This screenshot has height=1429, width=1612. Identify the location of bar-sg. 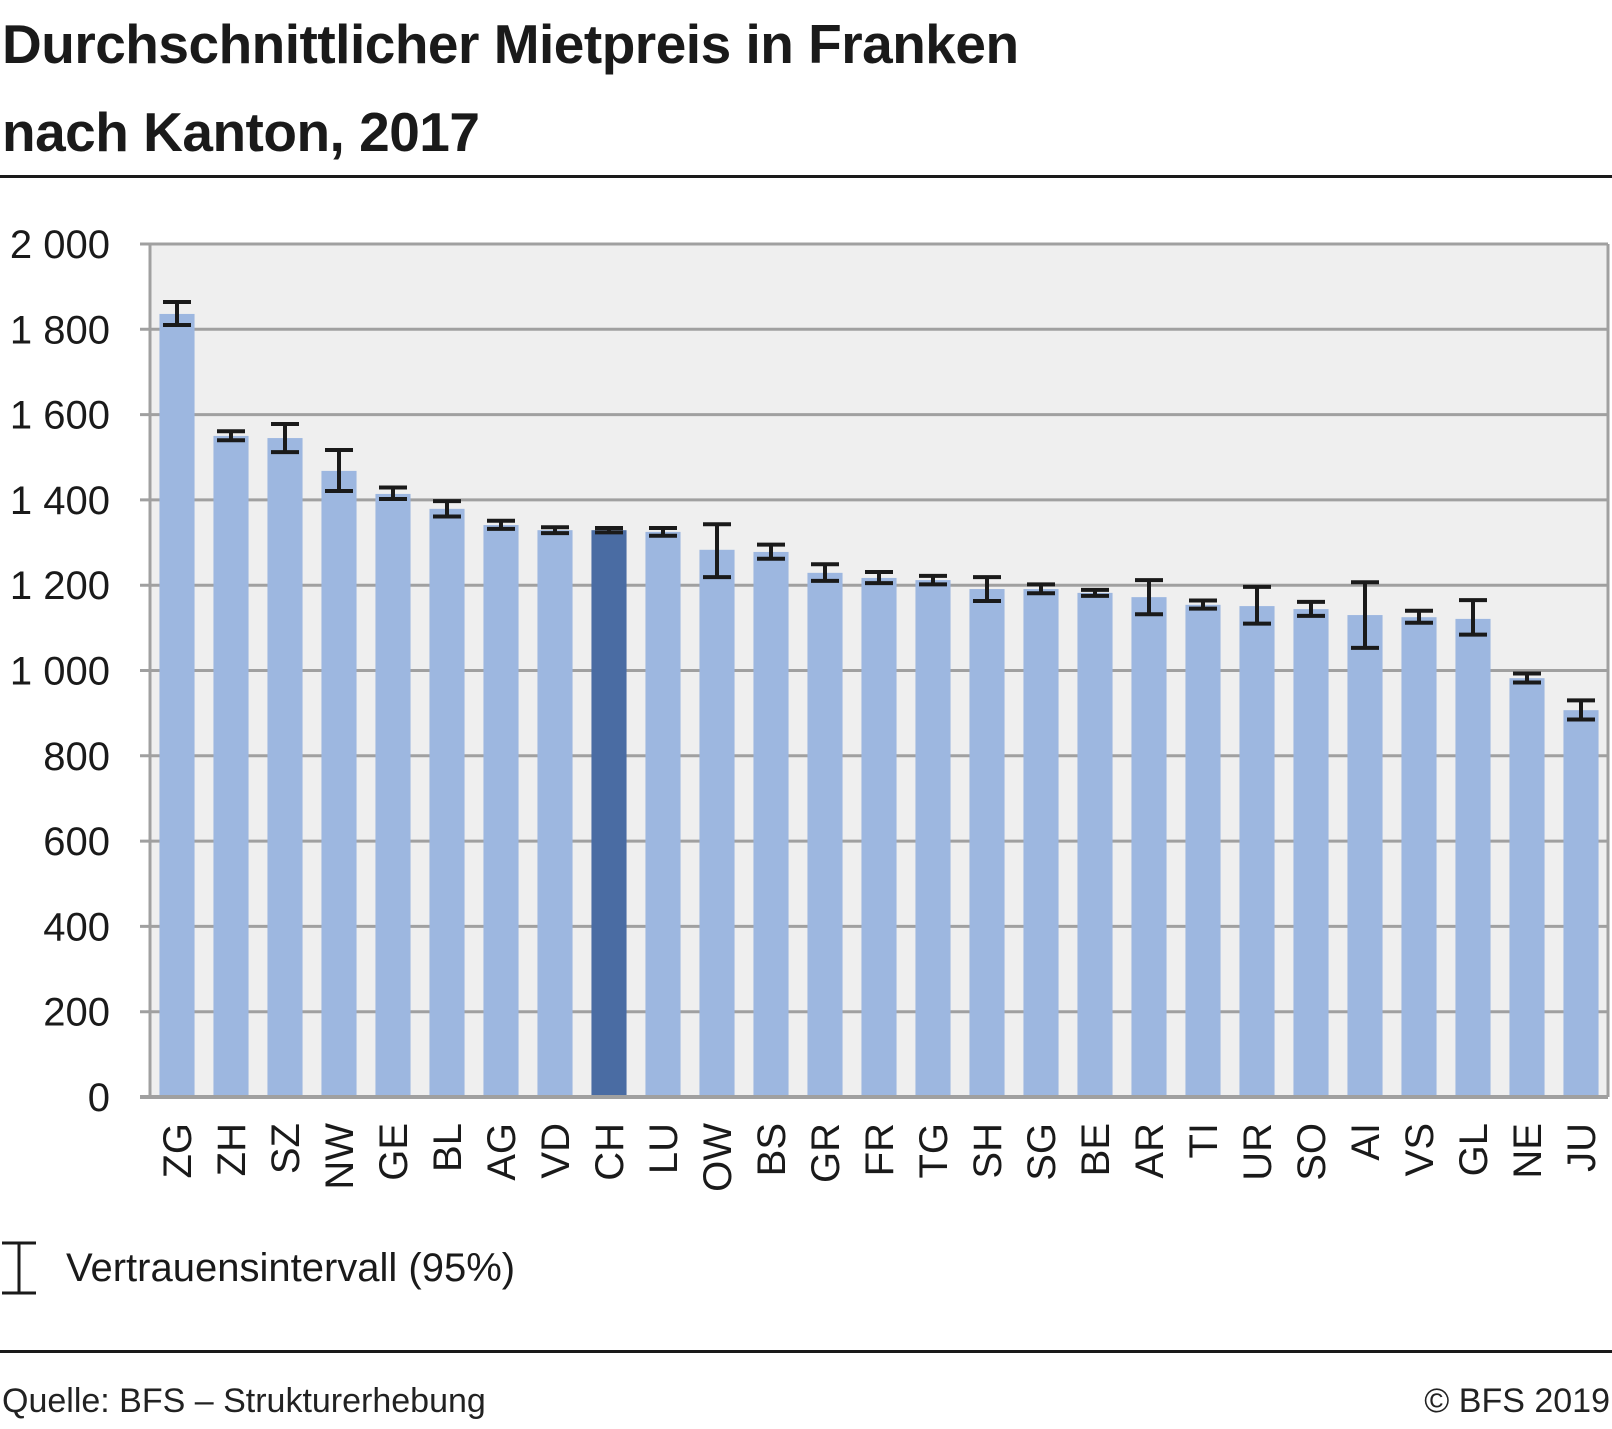
(1041, 843).